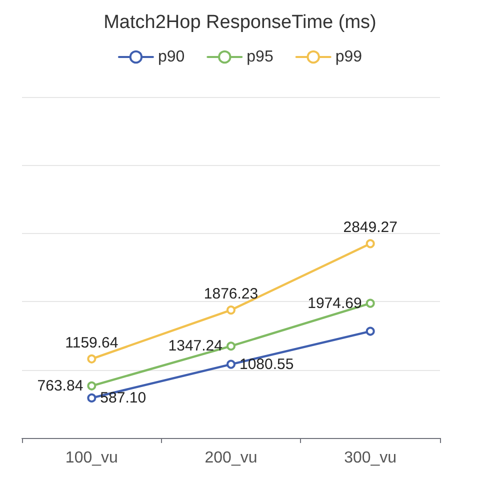  Describe the element at coordinates (231, 458) in the screenshot. I see `x-tick-label: 200_vu` at that location.